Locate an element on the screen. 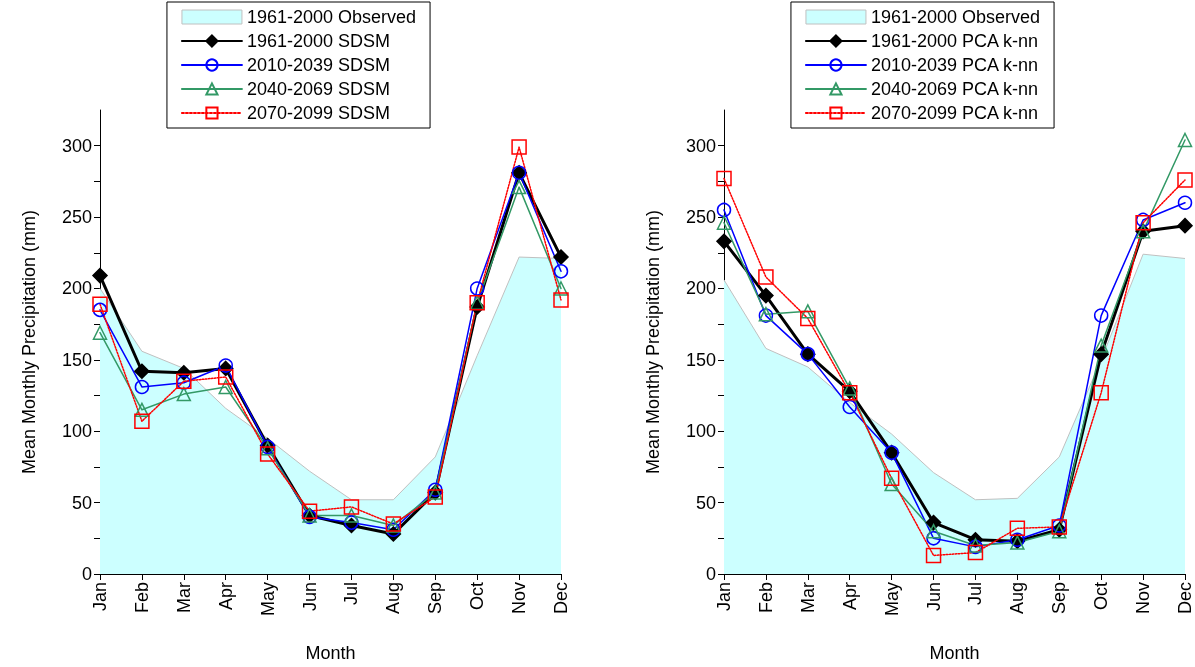  legend-label: 2040-2069 PCA k-nn is located at coordinates (954, 89).